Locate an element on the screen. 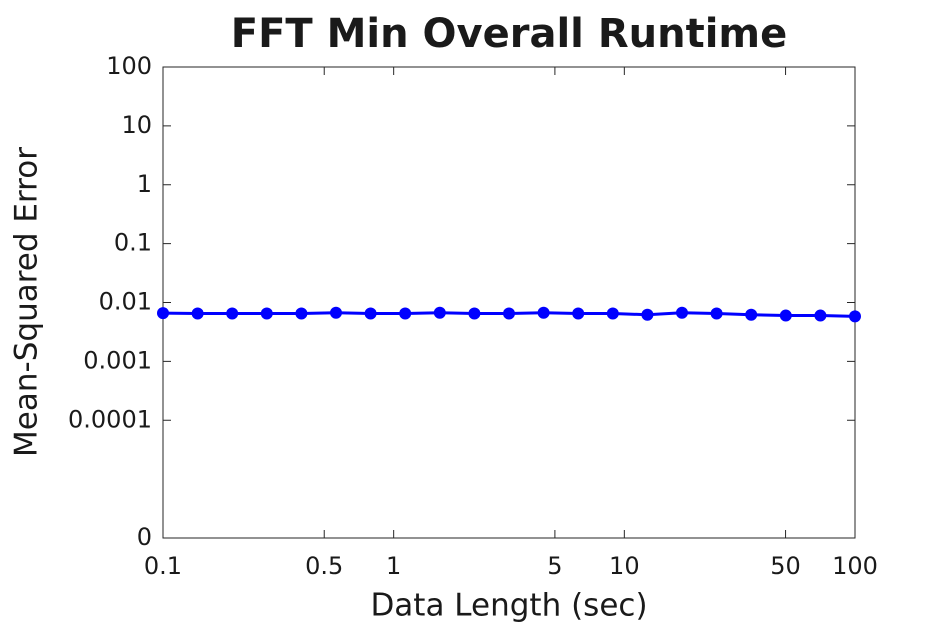 The image size is (945, 630). x-tick-label: 10 is located at coordinates (624, 566).